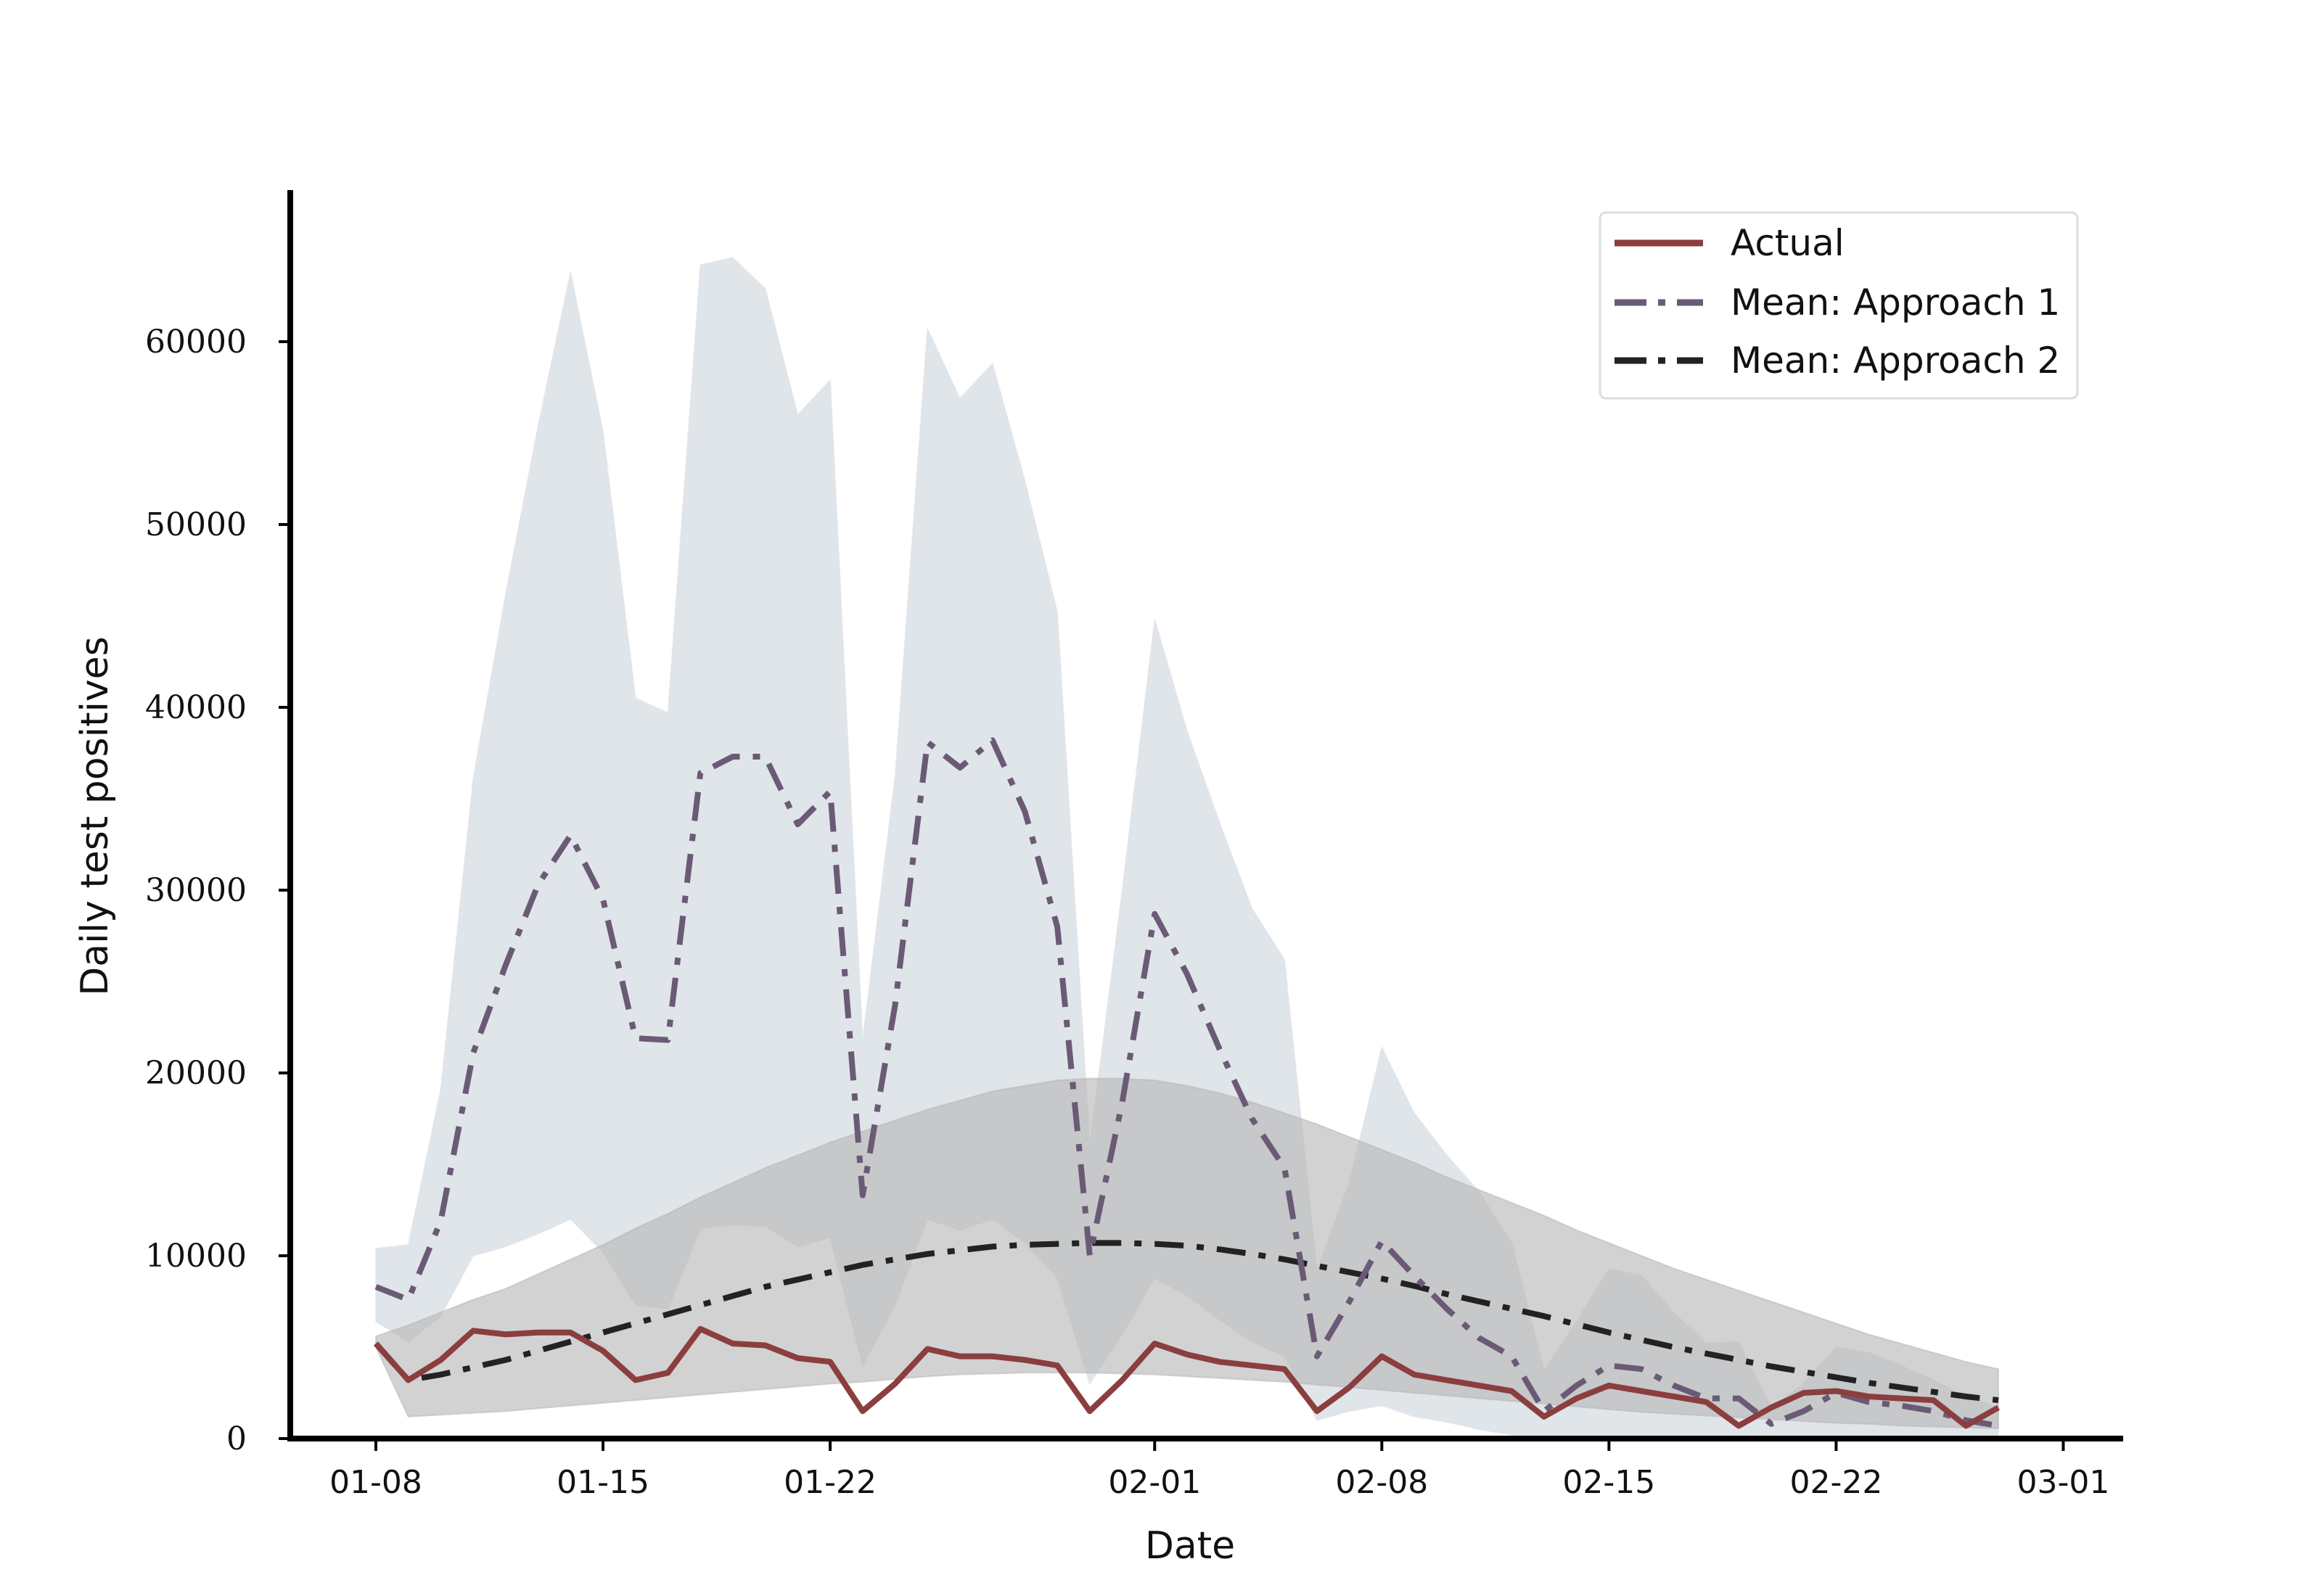 This screenshot has height=1596, width=2322. What do you see at coordinates (1835, 1482) in the screenshot?
I see `x-tick-label: 02-22` at bounding box center [1835, 1482].